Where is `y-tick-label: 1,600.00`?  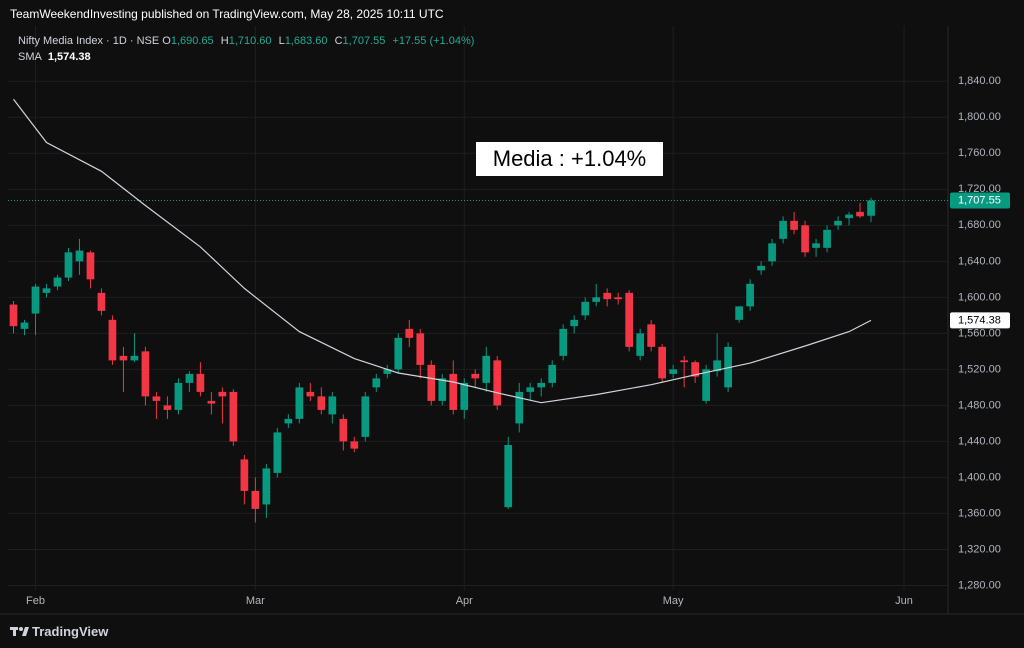 y-tick-label: 1,600.00 is located at coordinates (979, 297).